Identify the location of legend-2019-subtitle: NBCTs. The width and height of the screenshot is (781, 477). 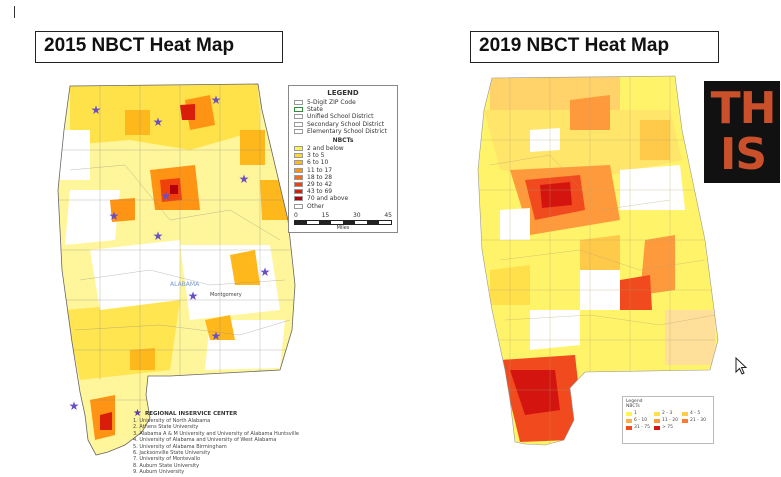
(633, 406).